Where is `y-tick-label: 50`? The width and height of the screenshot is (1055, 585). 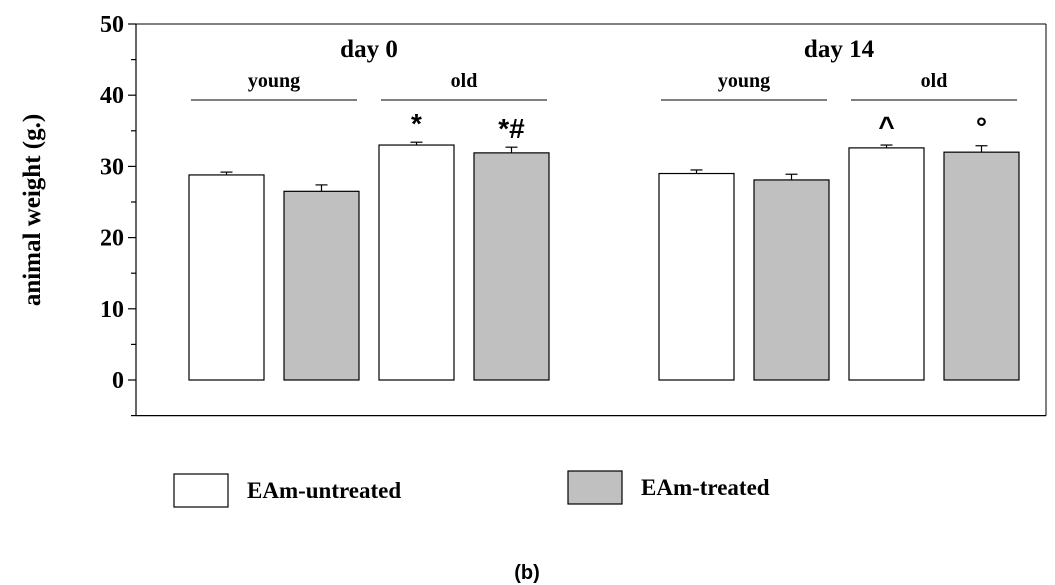 y-tick-label: 50 is located at coordinates (112, 25).